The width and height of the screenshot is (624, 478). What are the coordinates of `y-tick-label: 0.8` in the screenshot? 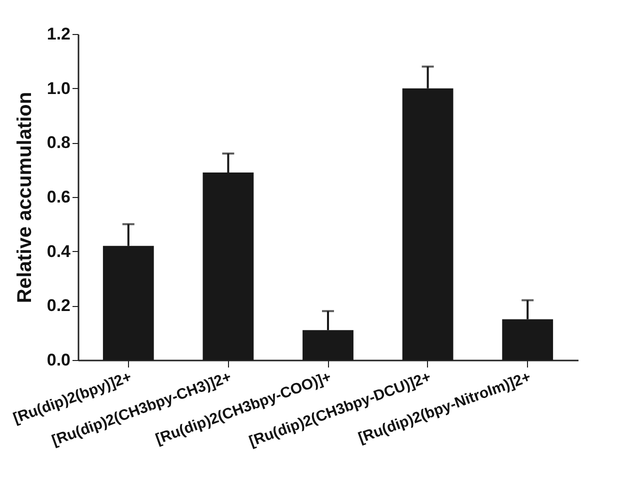 It's located at (58, 142).